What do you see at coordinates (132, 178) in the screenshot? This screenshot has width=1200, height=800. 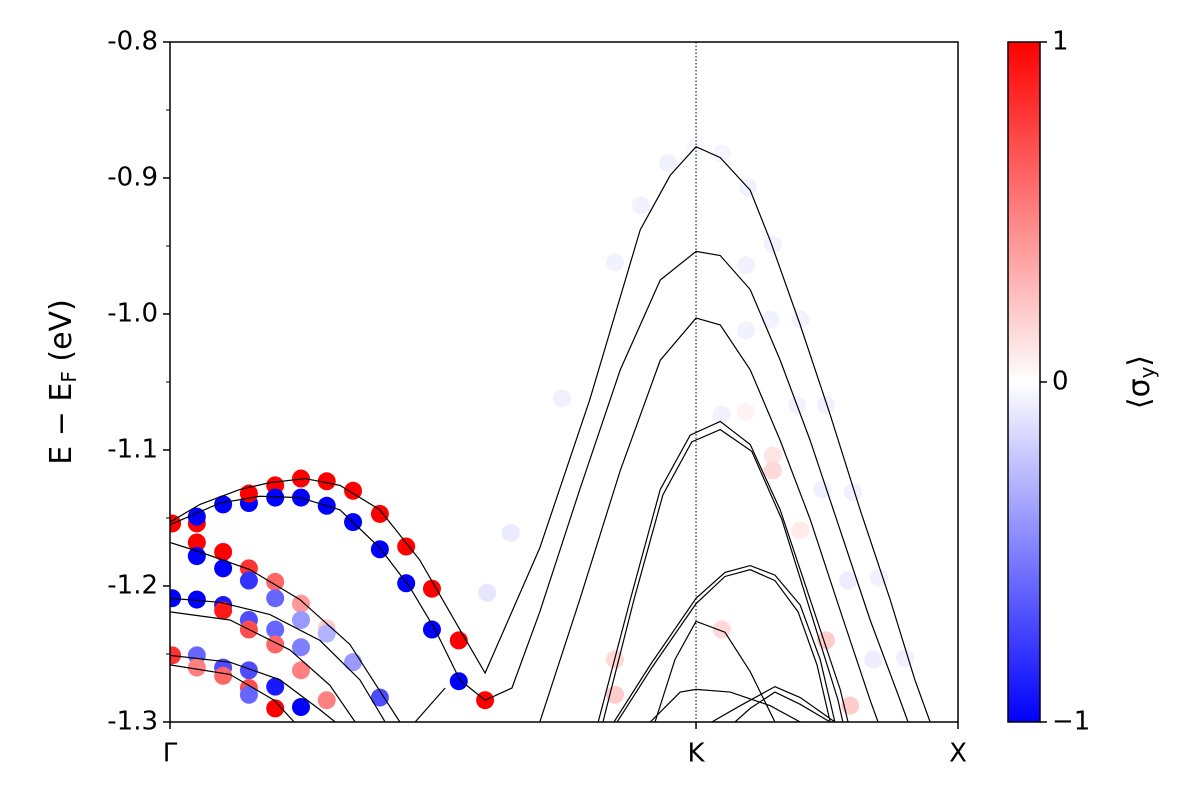 I see `y-tick-label: -0.9` at bounding box center [132, 178].